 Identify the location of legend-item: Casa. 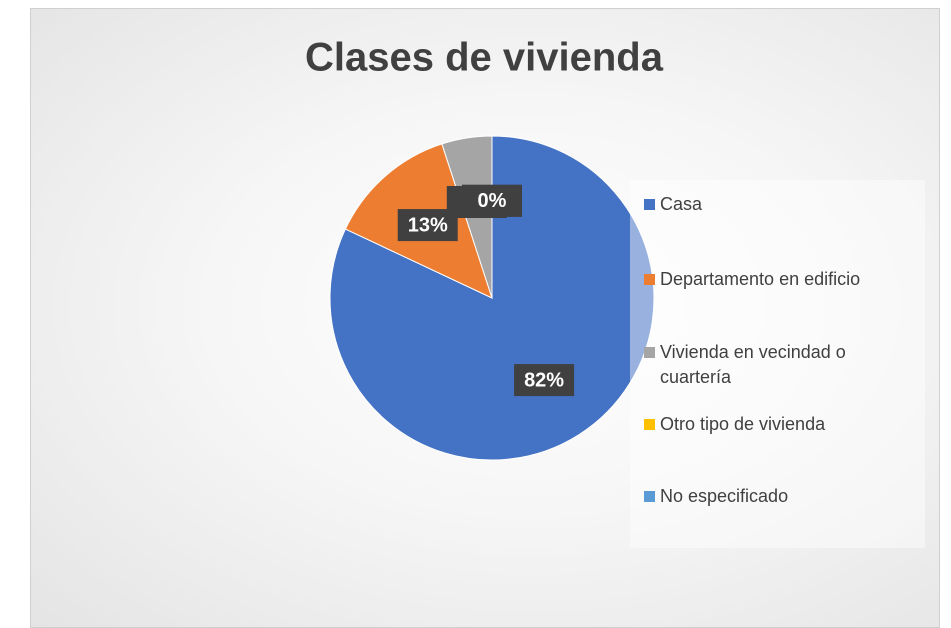
(781, 204).